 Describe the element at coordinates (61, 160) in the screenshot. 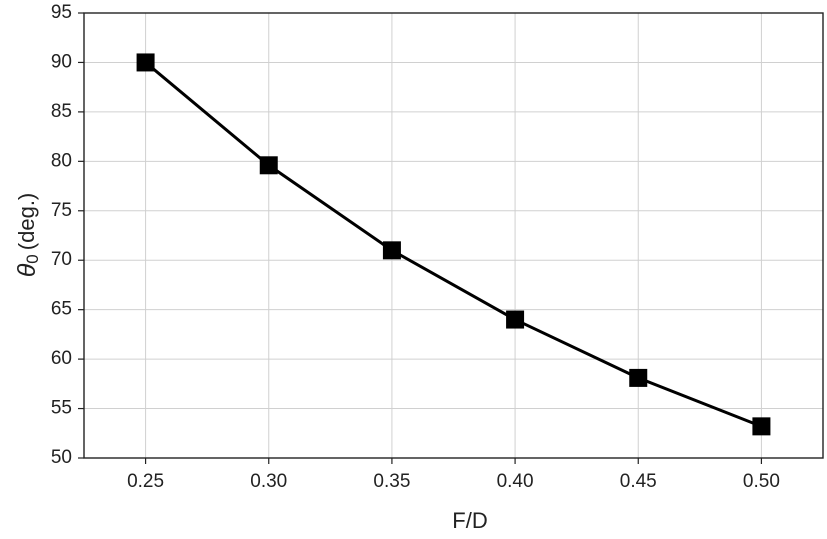

I see `y-tick-label: 80` at that location.